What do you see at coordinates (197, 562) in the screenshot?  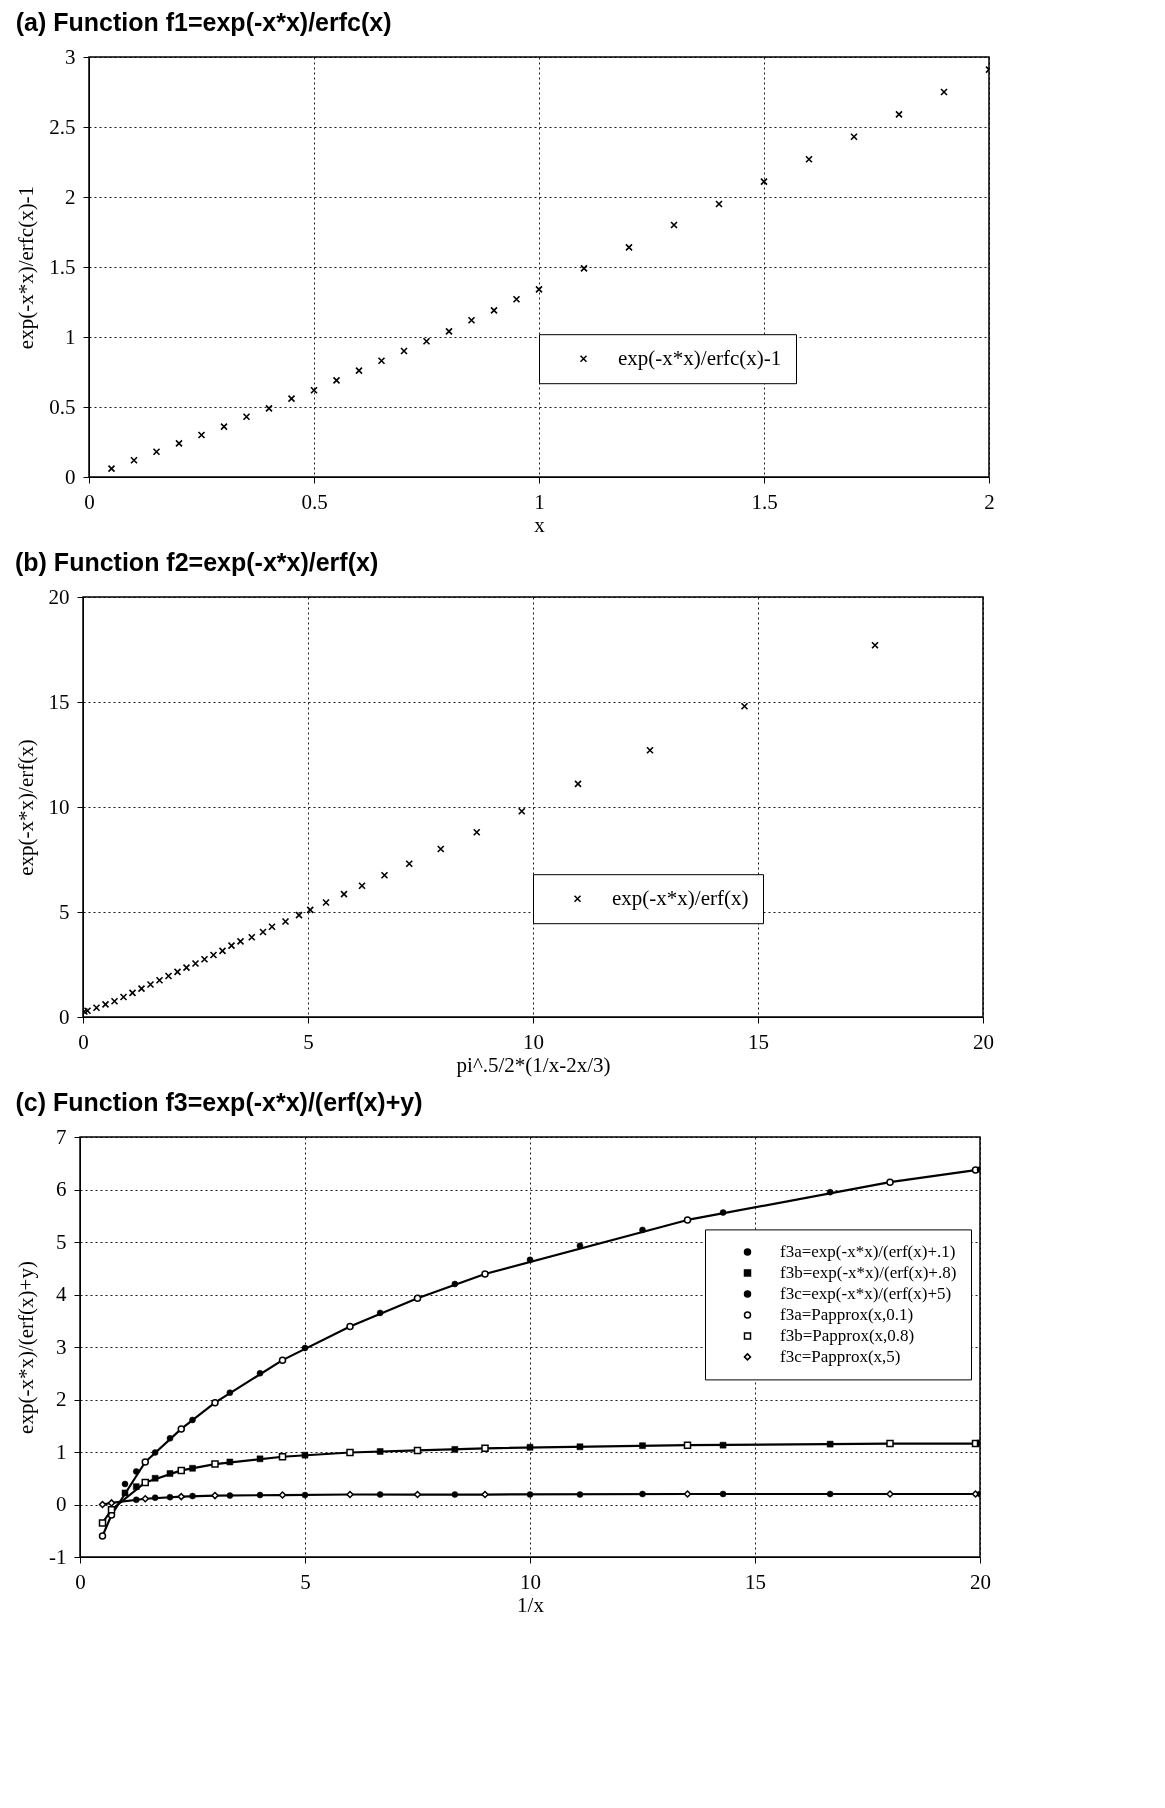 I see `chart-title: (b) Function f2=exp(-x*x)/erf(x)` at bounding box center [197, 562].